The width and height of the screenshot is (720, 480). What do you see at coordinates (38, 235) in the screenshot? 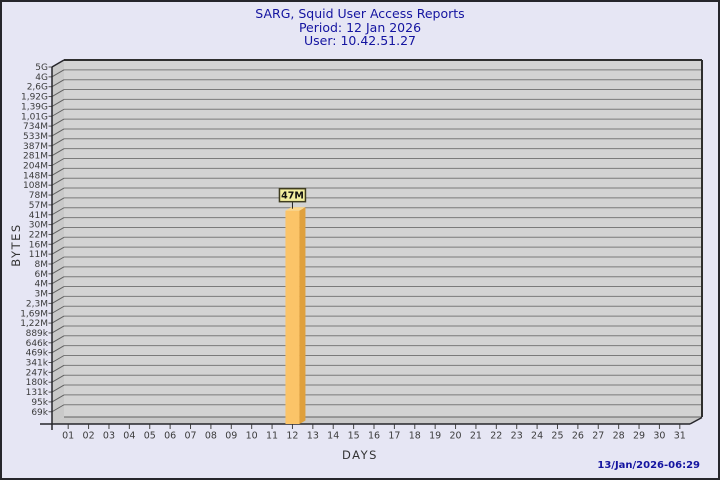
I see `y-tick-label: 22M` at bounding box center [38, 235].